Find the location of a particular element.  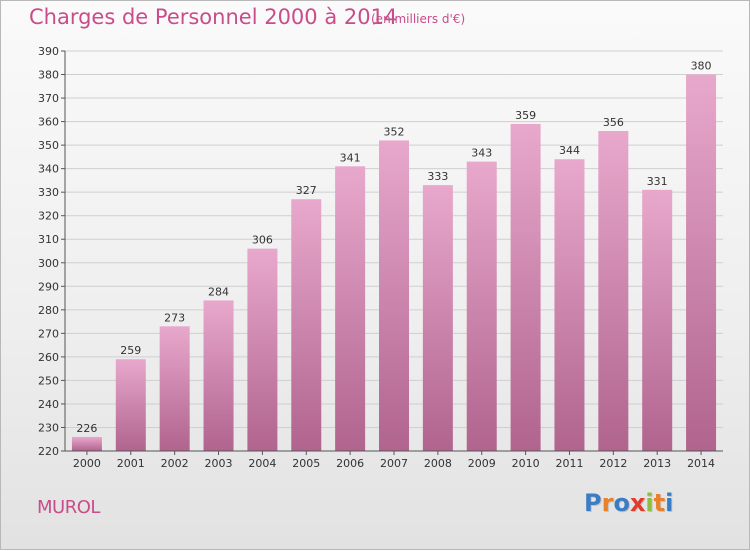

y-tick-label: 270 is located at coordinates (48, 333).